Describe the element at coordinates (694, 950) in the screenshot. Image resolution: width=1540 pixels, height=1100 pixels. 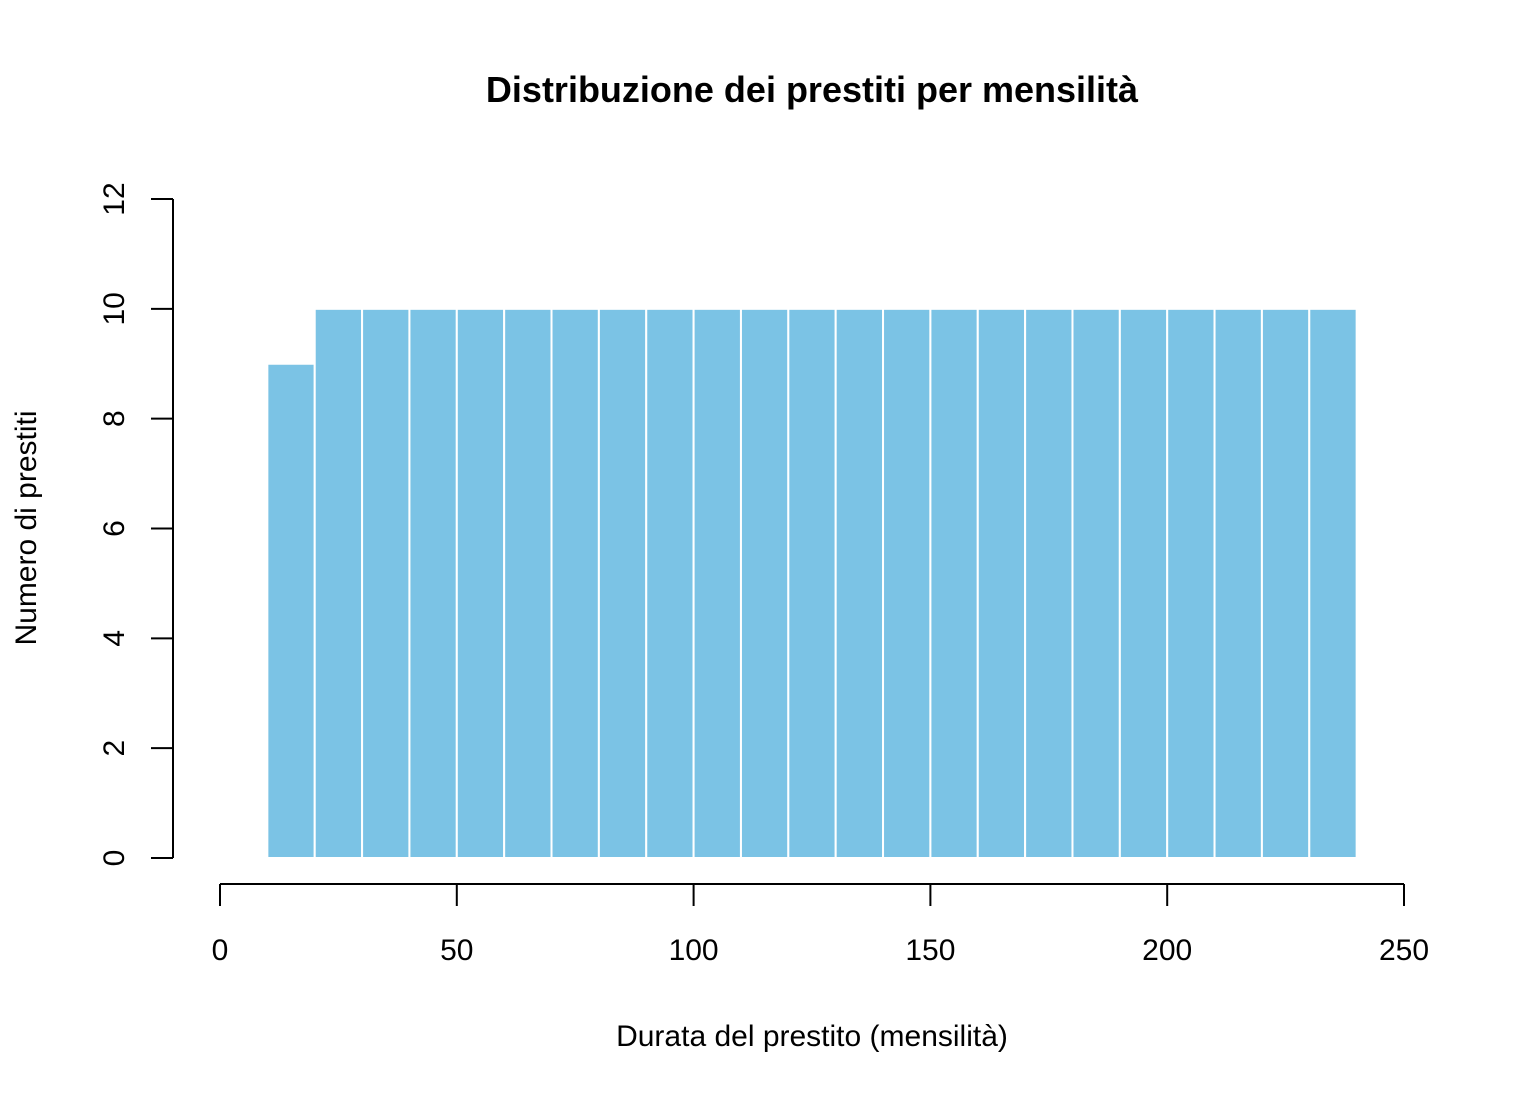
I see `x-tick-label: 100` at that location.